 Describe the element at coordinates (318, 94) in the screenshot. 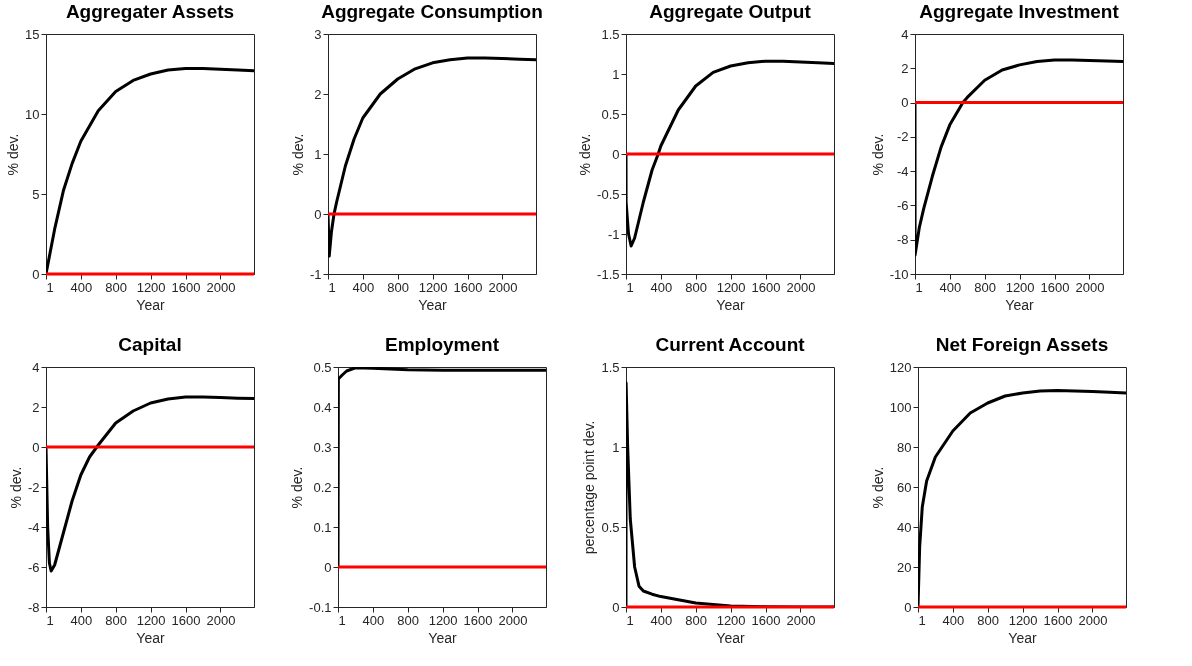

I see `y-tick-label: 2` at that location.